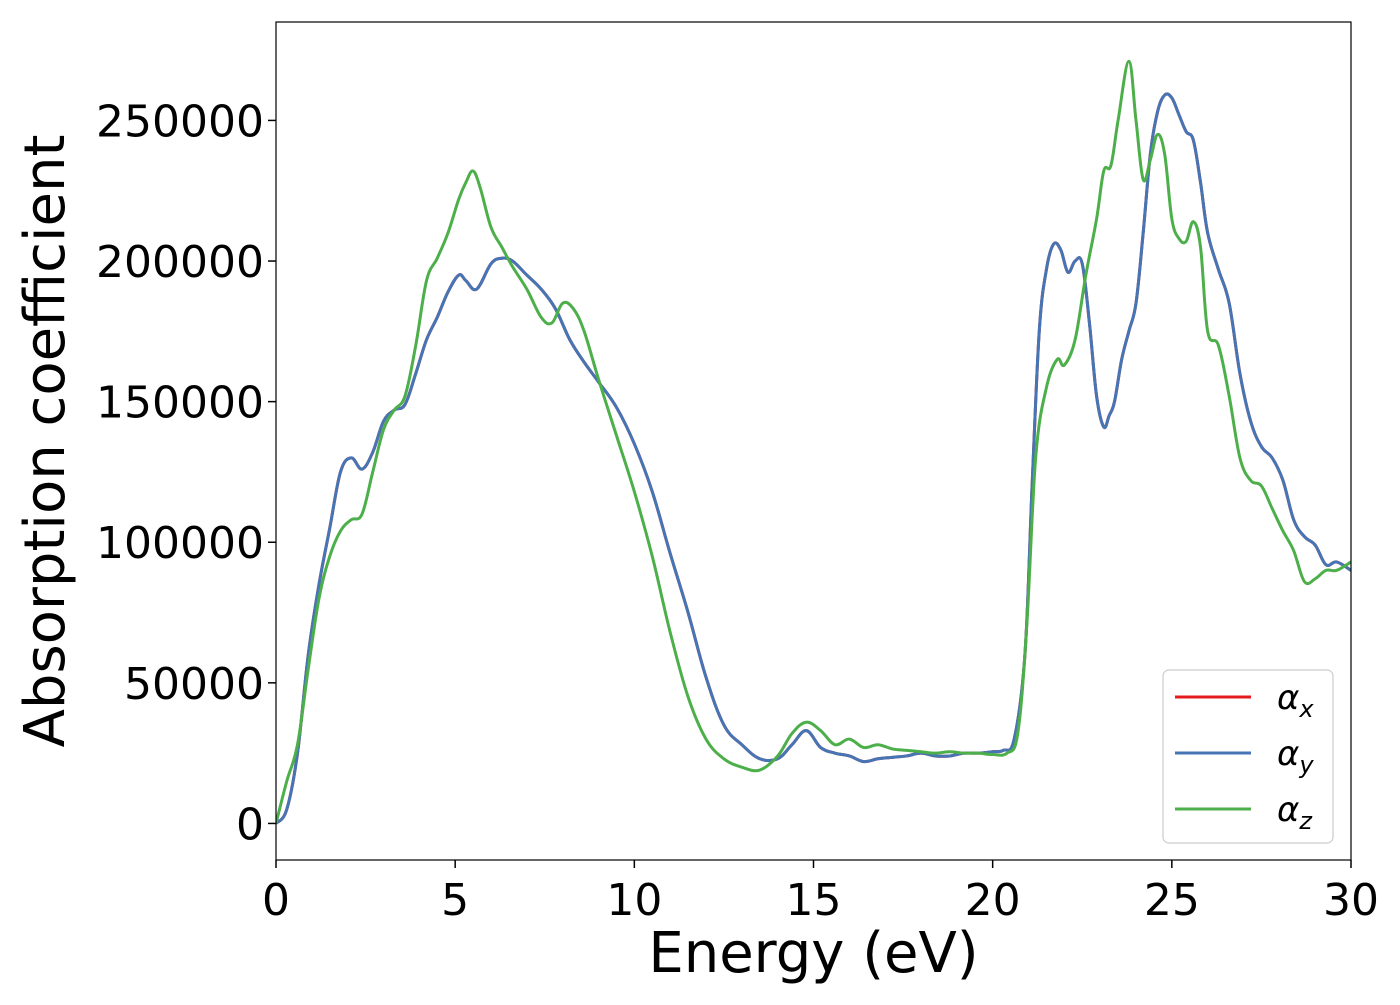 Image resolution: width=1400 pixels, height=1005 pixels. What do you see at coordinates (814, 900) in the screenshot?
I see `x-tick-label: 15` at bounding box center [814, 900].